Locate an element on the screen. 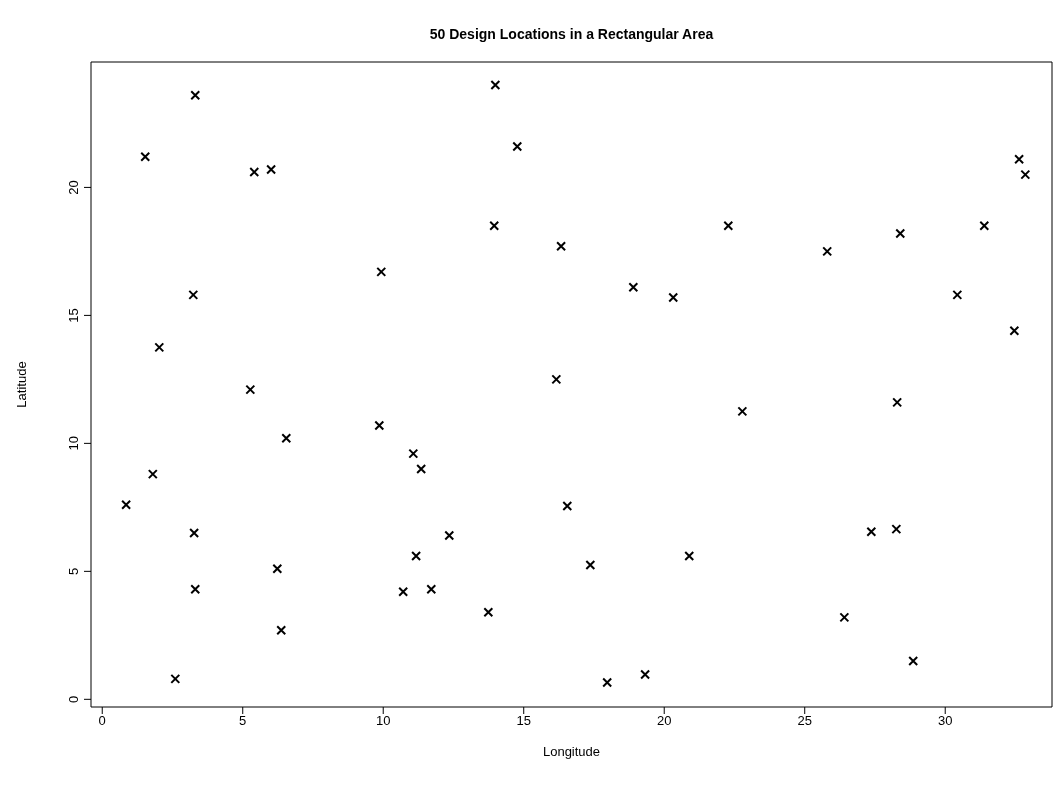 The image size is (1055, 792). x-tick-label: 10 is located at coordinates (383, 721).